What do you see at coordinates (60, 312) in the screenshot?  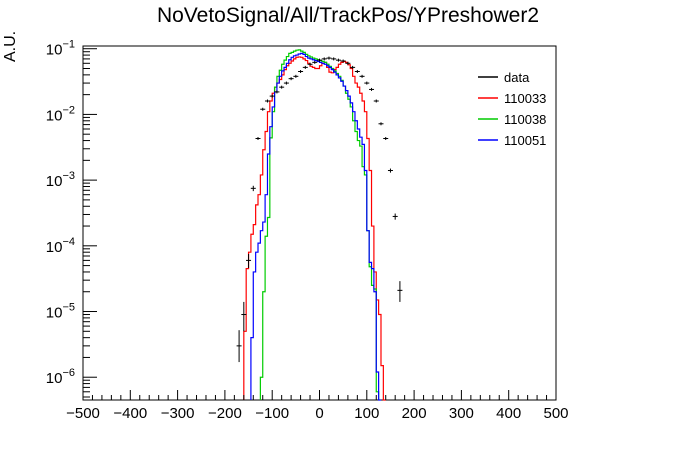 I see `y-tick-label: 10⁻⁵` at bounding box center [60, 312].